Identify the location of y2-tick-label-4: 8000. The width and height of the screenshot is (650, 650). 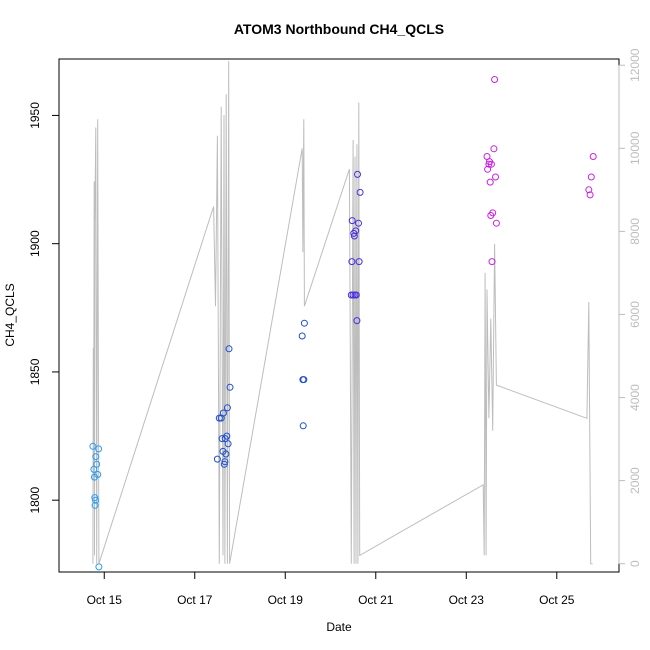
(635, 231).